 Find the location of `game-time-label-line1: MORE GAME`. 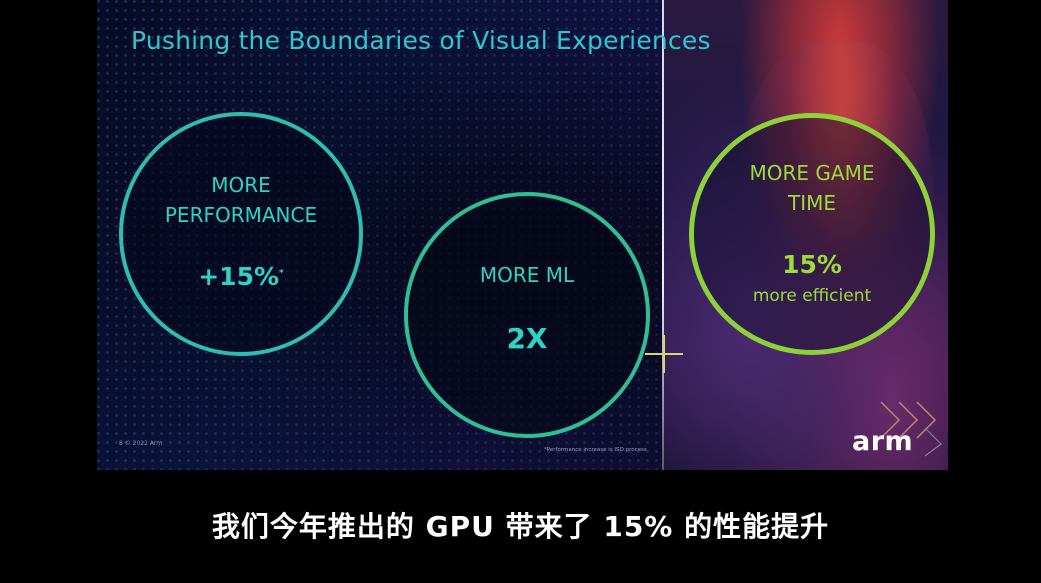

game-time-label-line1: MORE GAME is located at coordinates (812, 173).